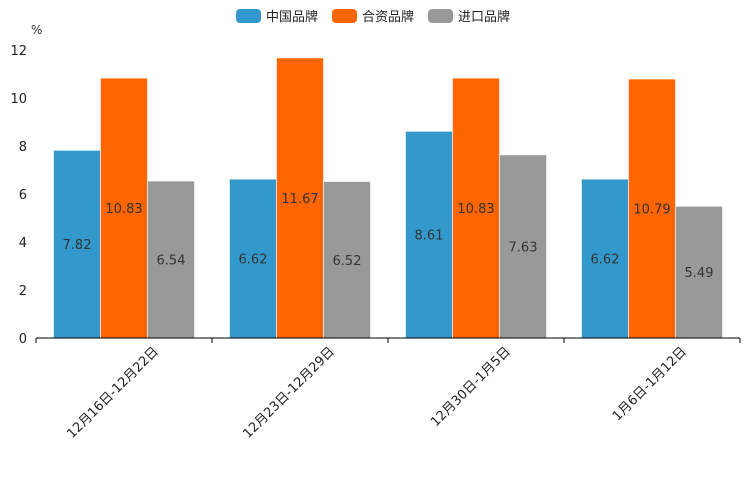  I want to click on legend: 中国品牌 合资品牌 进口品牌, so click(373, 17).